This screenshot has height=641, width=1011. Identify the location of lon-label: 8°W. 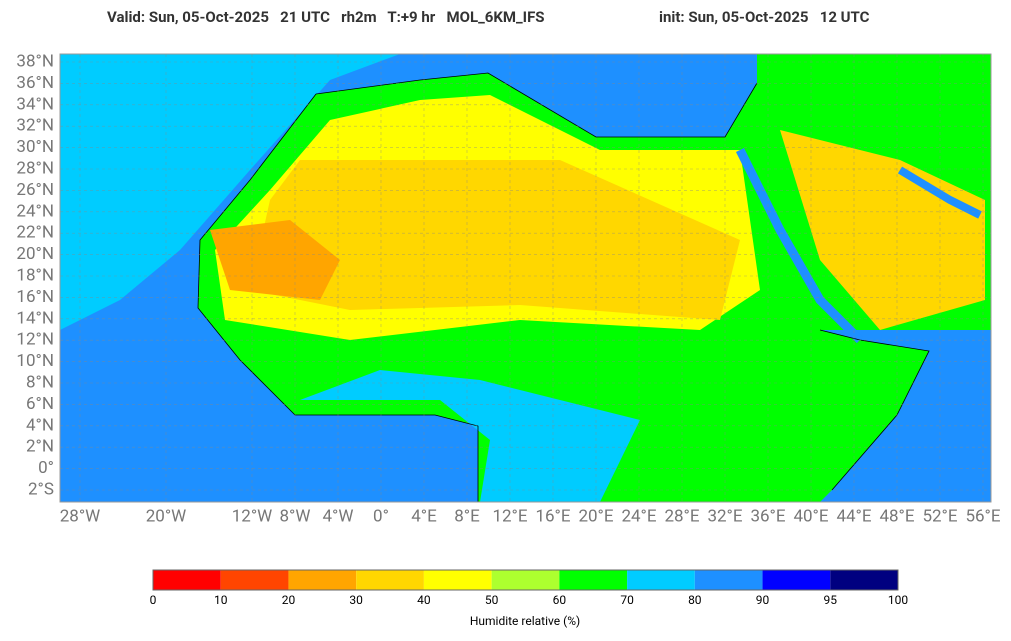
(295, 516).